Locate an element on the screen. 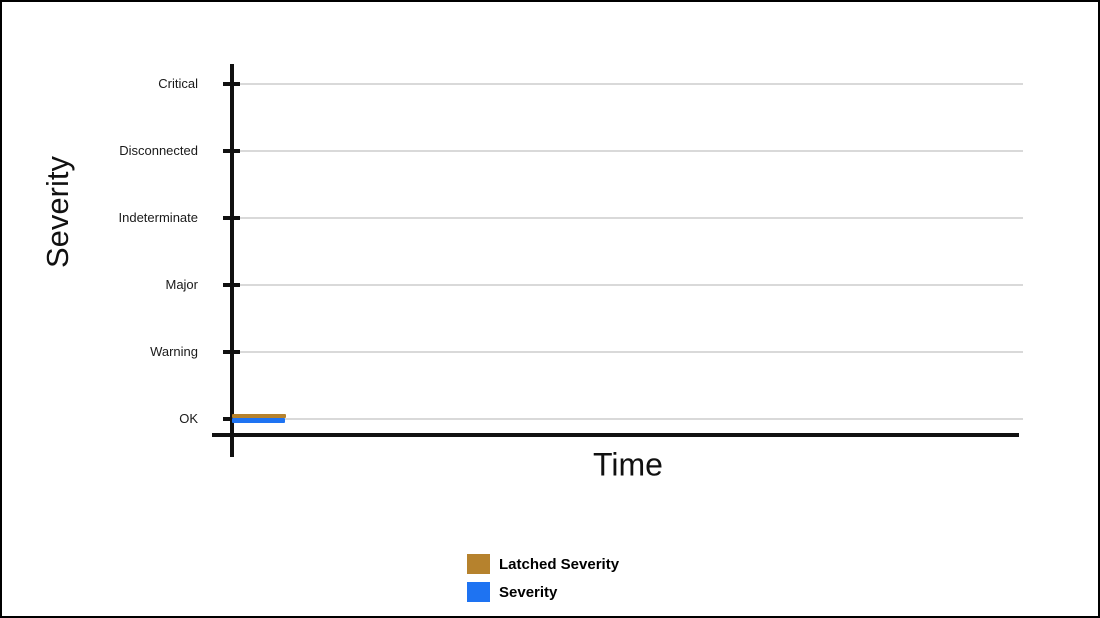 This screenshot has width=1100, height=618. latched-severity-series-line is located at coordinates (259, 415).